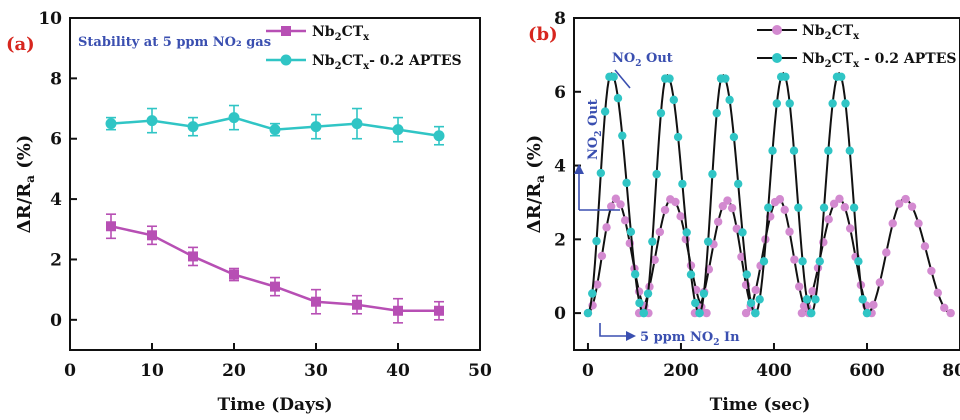  Describe the element at coordinates (595, 129) in the screenshot. I see `annotation-no2-out-vertical: NO2 Out` at that location.